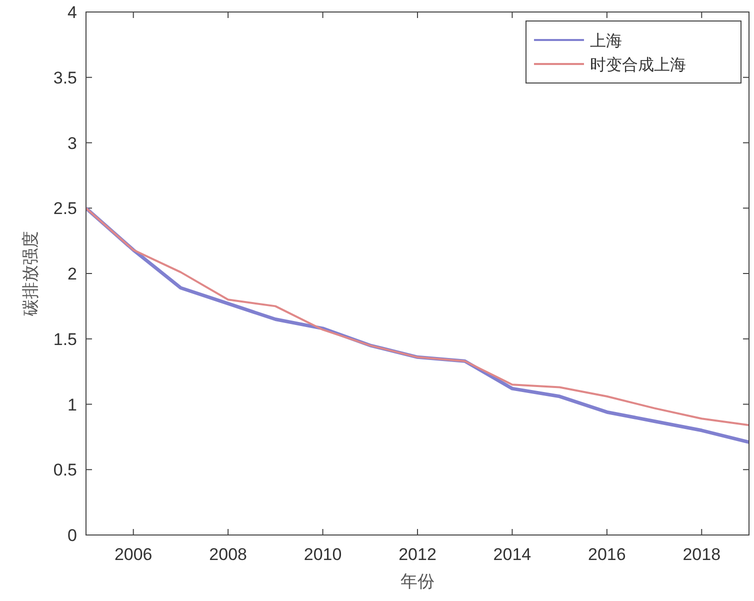 This screenshot has height=601, width=754. What do you see at coordinates (65, 208) in the screenshot?
I see `y-tick-label: 2.5` at bounding box center [65, 208].